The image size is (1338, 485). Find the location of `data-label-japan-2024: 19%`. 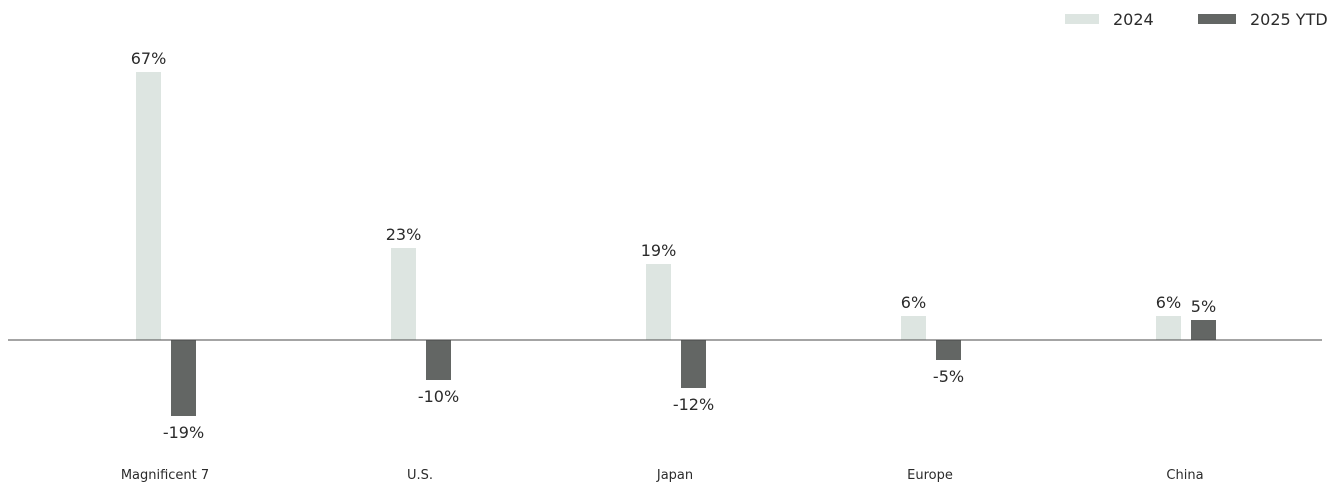

data-label-japan-2024: 19% is located at coordinates (659, 250).